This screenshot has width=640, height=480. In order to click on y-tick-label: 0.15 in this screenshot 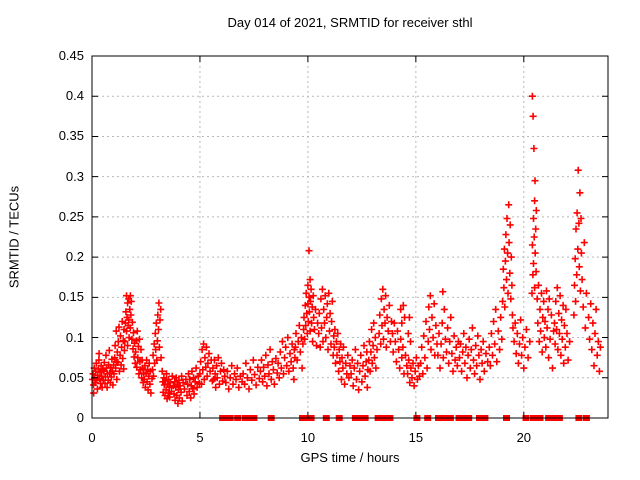, I will do `click(71, 297)`.